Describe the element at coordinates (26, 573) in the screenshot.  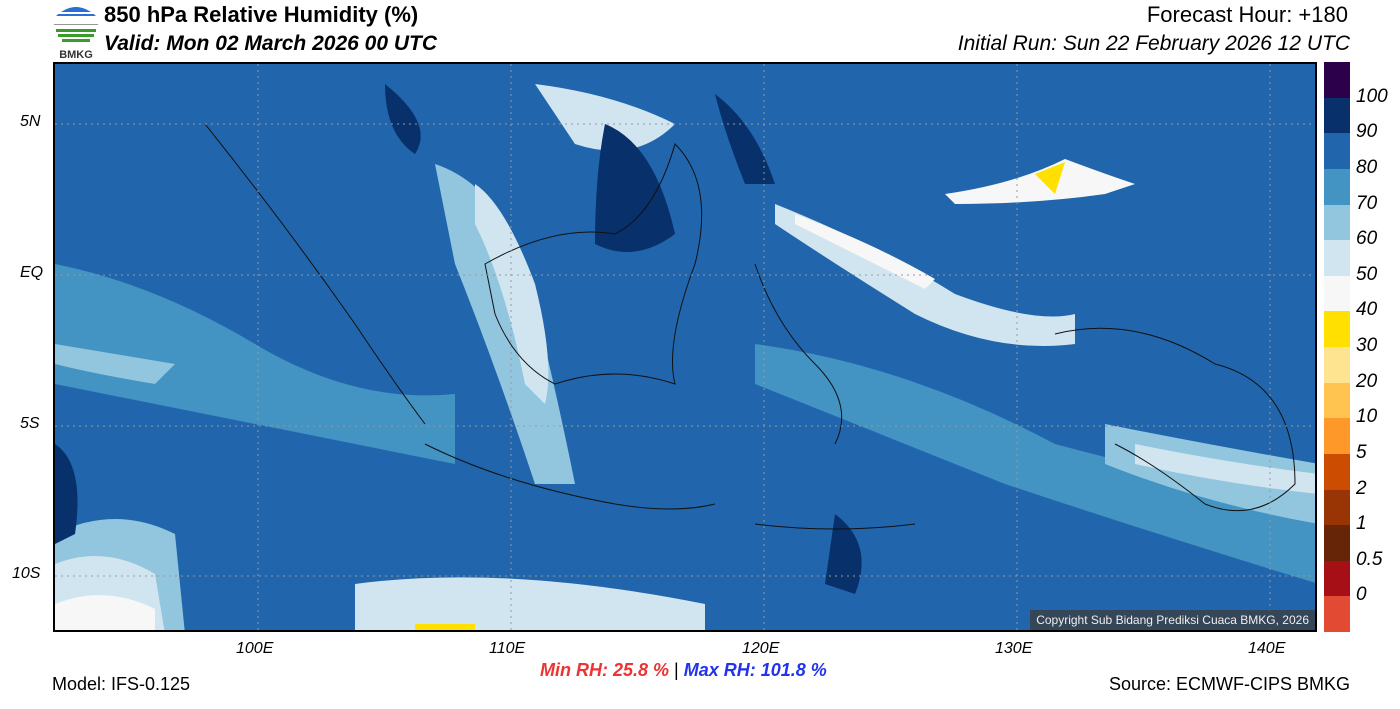
I see `lat-tick: 10S` at that location.